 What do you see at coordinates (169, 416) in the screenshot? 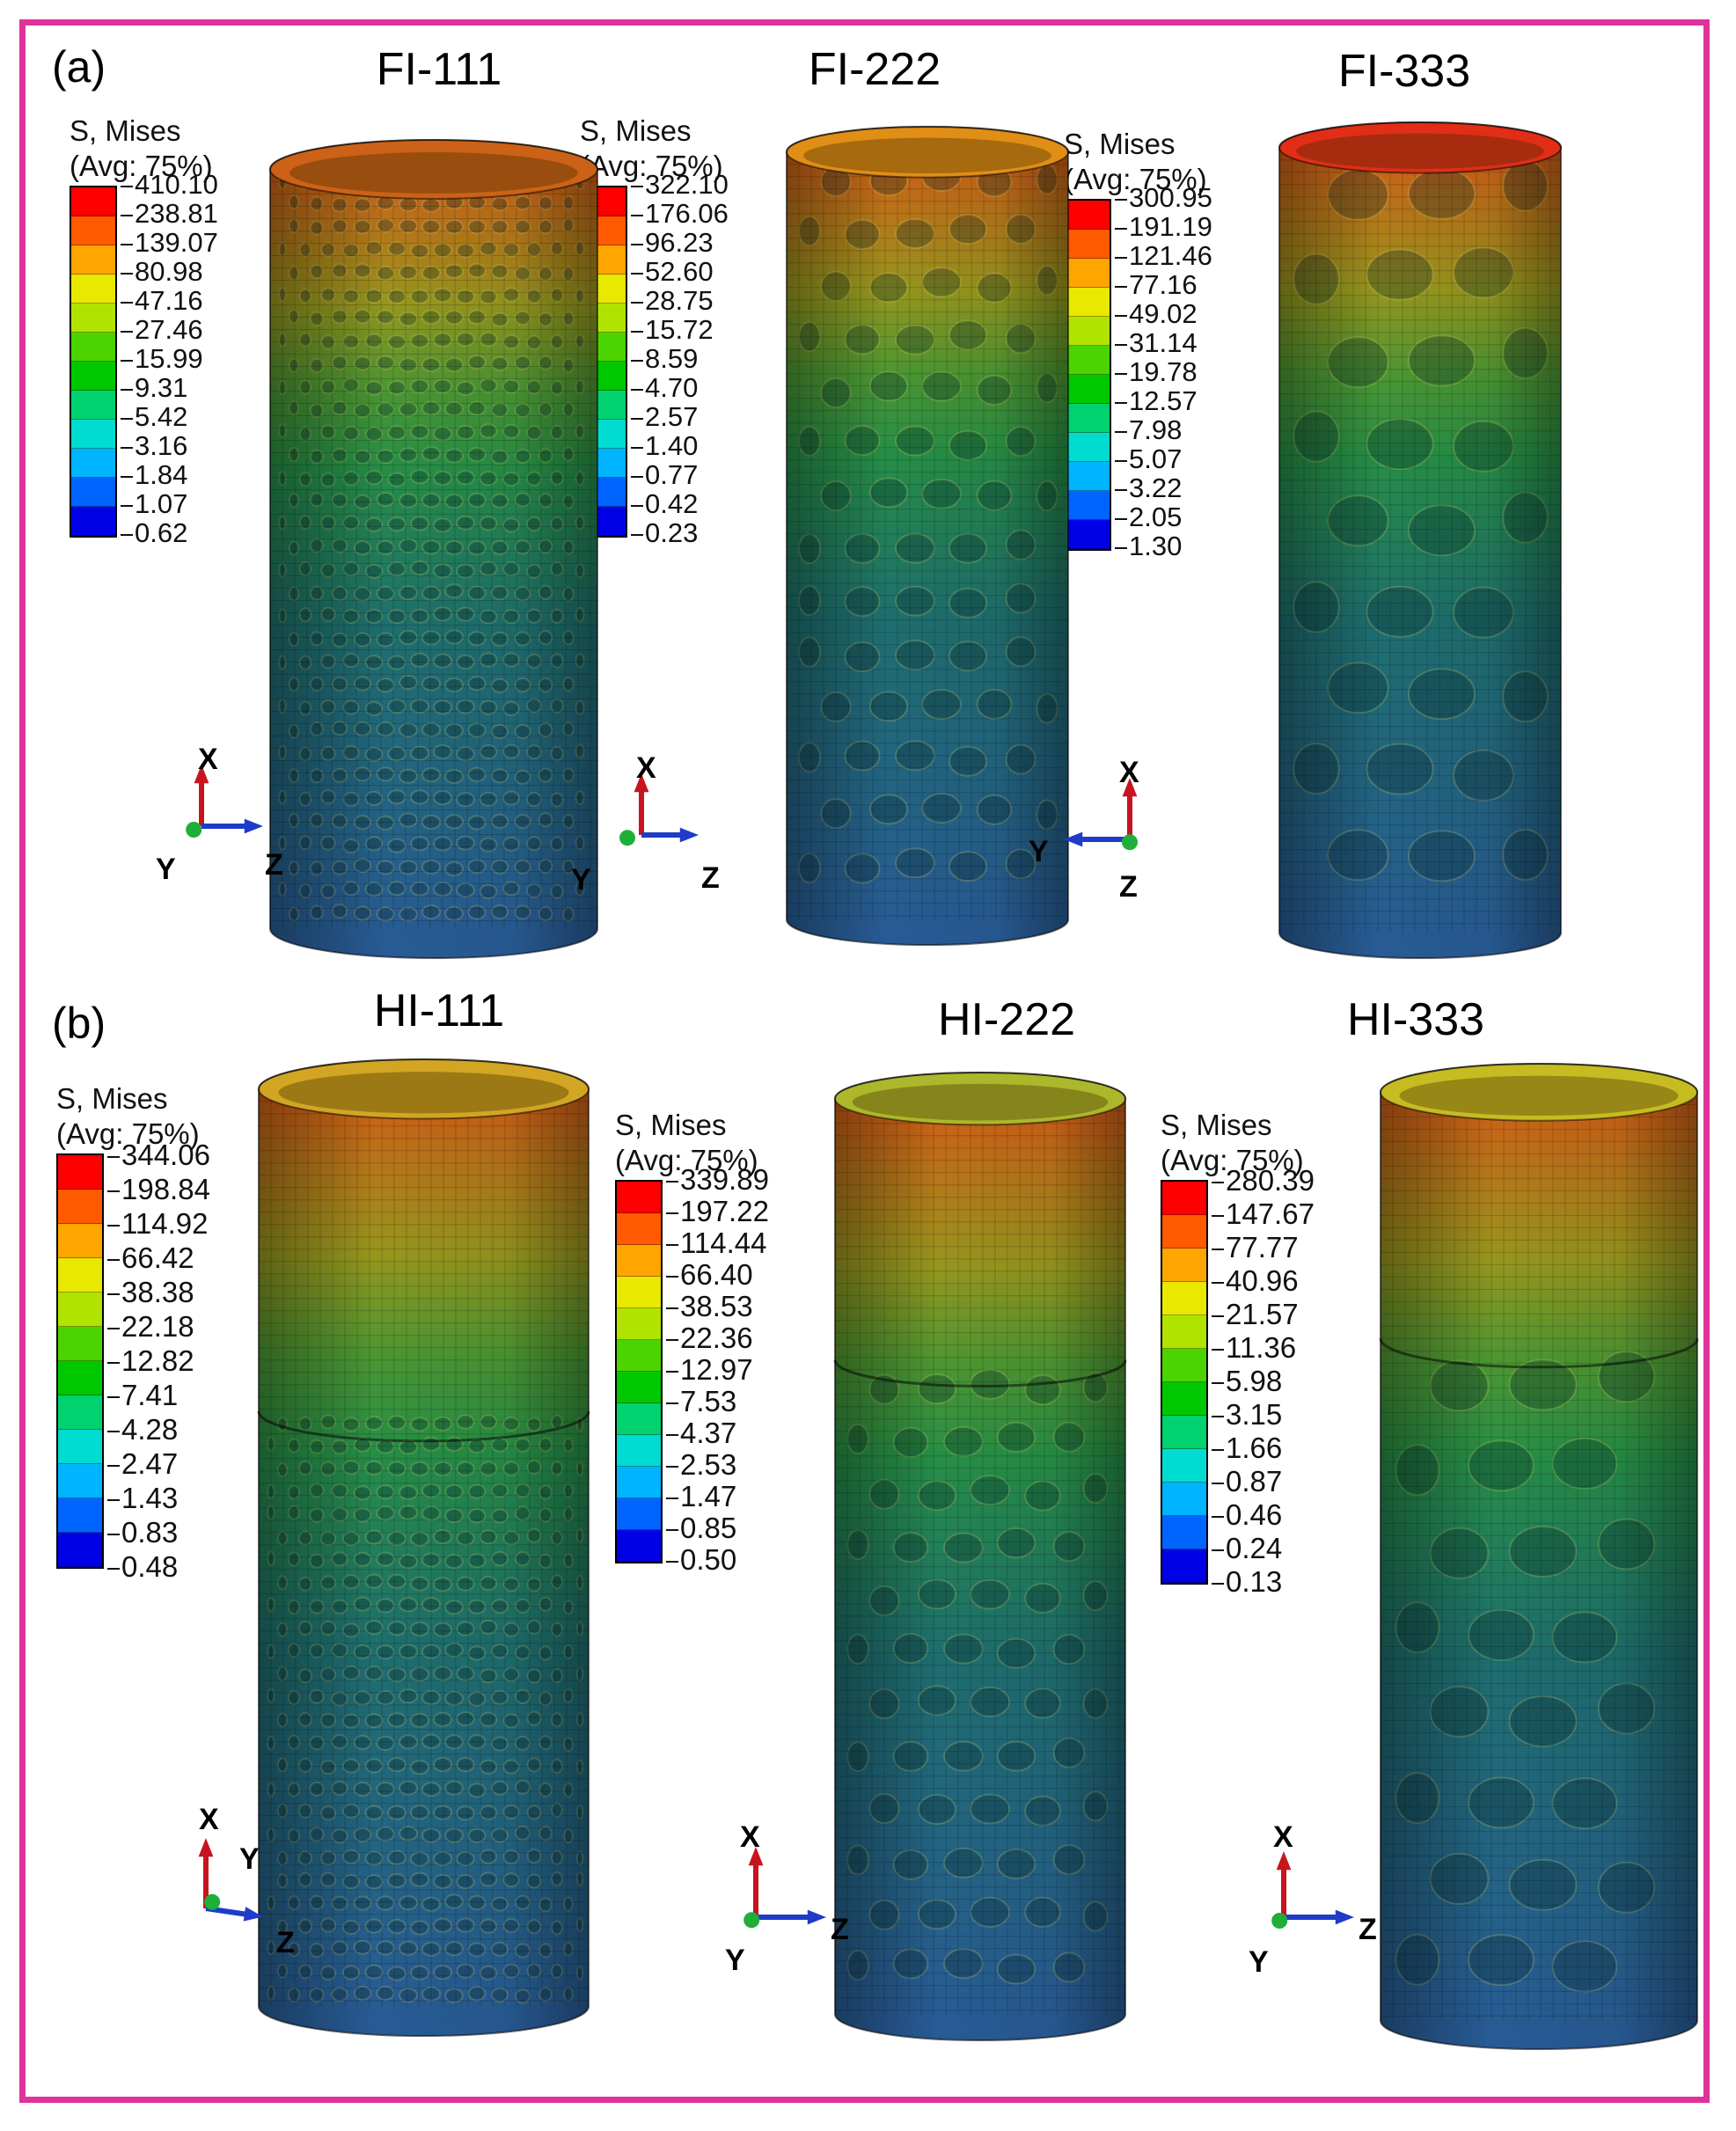
I see `legend-value: 5.42` at bounding box center [169, 416].